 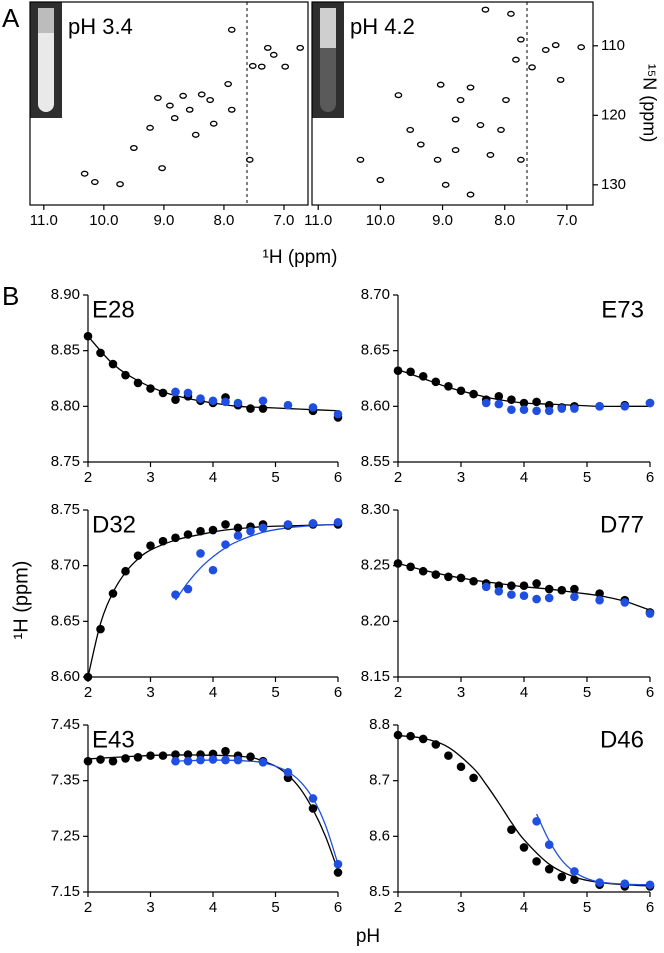 What do you see at coordinates (65, 724) in the screenshot?
I see `y-tick-label: 7.45` at bounding box center [65, 724].